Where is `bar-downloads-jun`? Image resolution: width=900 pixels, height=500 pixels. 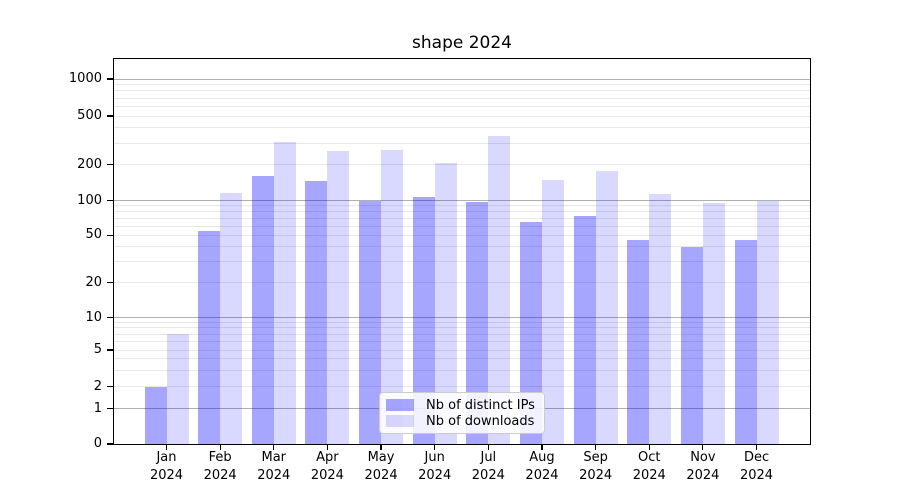
bar-downloads-jun is located at coordinates (445, 303).